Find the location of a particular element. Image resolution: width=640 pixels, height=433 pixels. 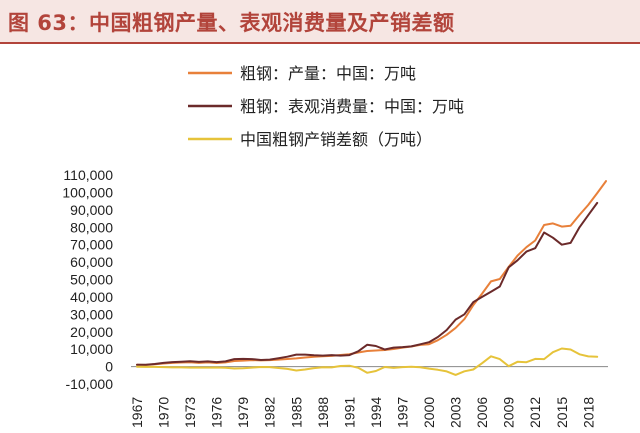

x-tick-label: 2009 is located at coordinates (509, 412).